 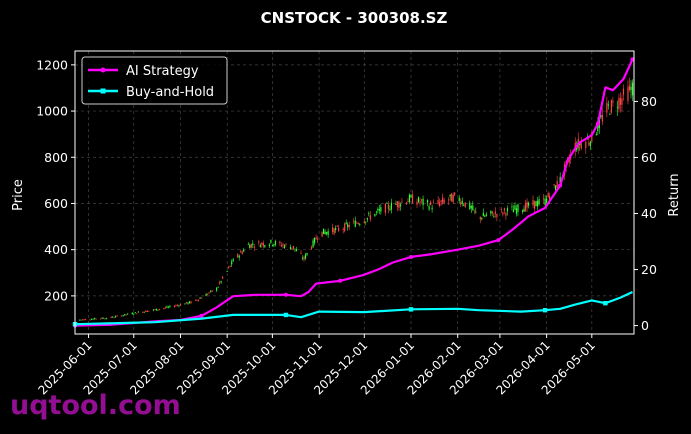 What do you see at coordinates (649, 101) in the screenshot?
I see `y2-tick-label: 80` at bounding box center [649, 101].